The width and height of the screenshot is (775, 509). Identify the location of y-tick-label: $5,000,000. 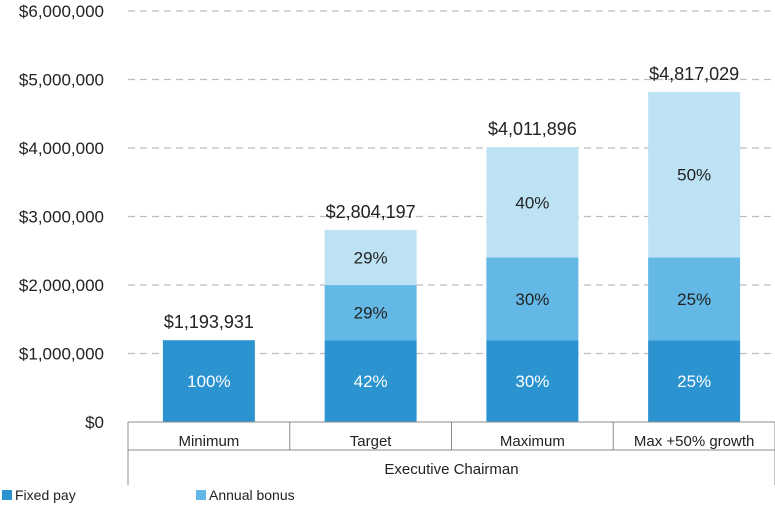
(61, 80).